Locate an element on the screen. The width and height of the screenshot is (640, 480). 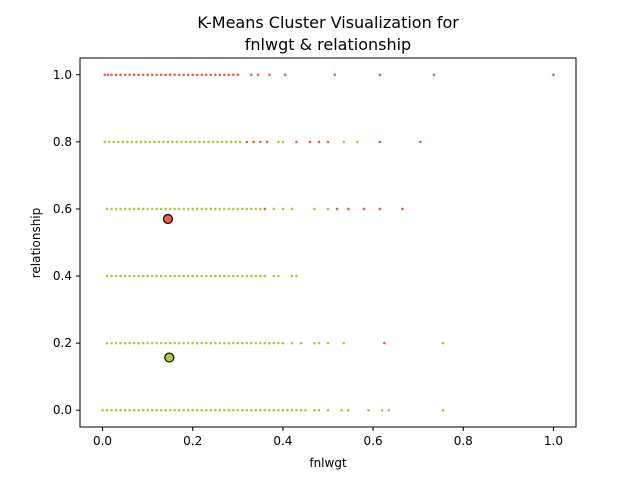
x-tick-label-5: 1.0 is located at coordinates (553, 441).